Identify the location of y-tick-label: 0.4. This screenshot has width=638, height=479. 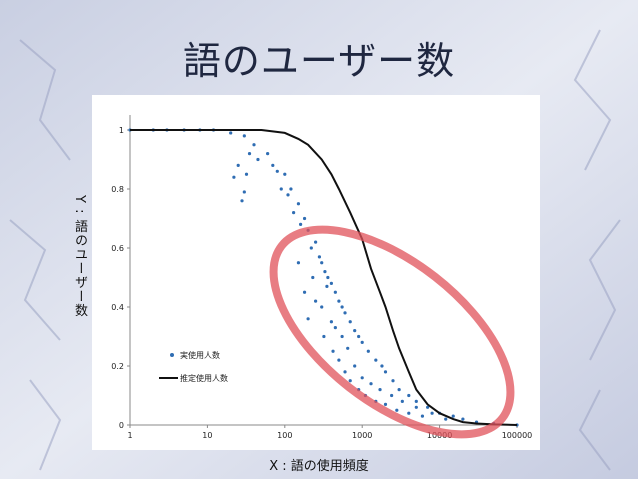
(117, 307).